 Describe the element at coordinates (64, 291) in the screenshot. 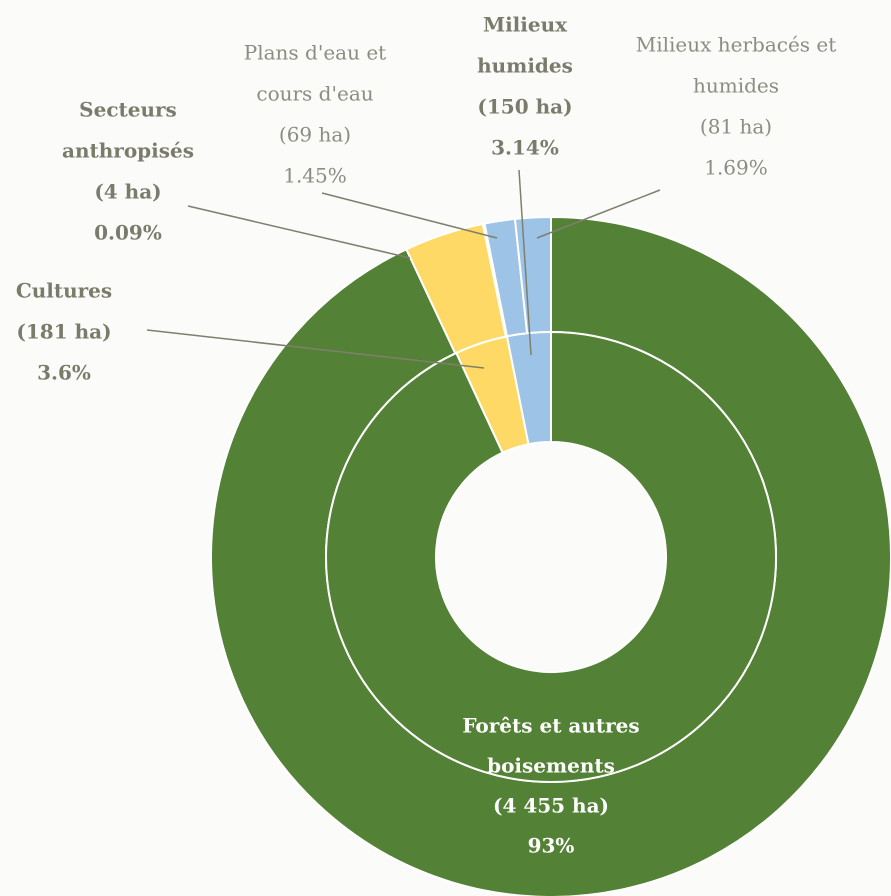

I see `label-cultures-line-1: Cultures` at that location.